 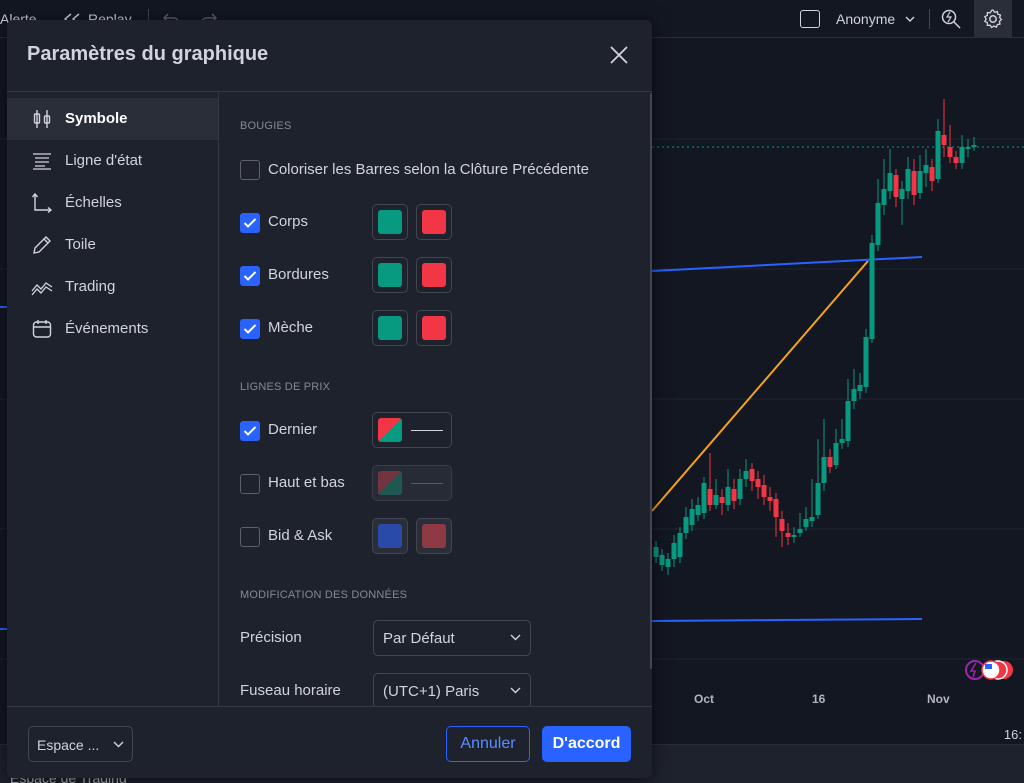 What do you see at coordinates (42, 203) in the screenshot?
I see `scales-icon` at bounding box center [42, 203].